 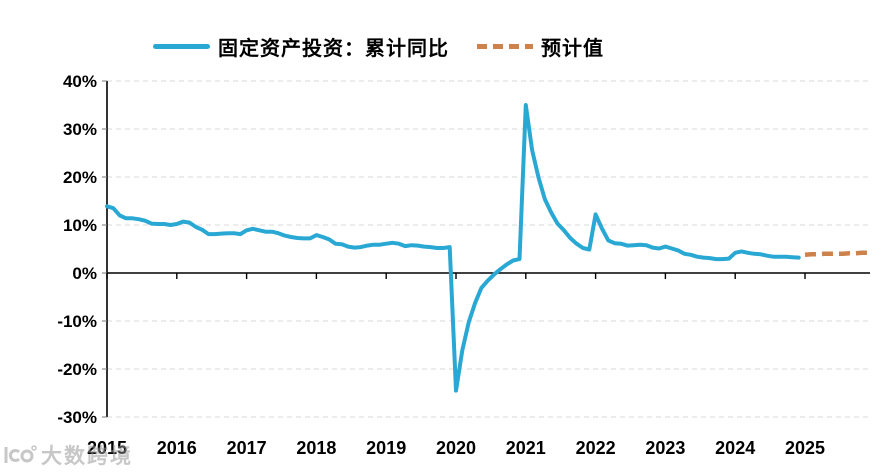 What do you see at coordinates (84, 273) in the screenshot?
I see `svg-text: 0%` at bounding box center [84, 273].